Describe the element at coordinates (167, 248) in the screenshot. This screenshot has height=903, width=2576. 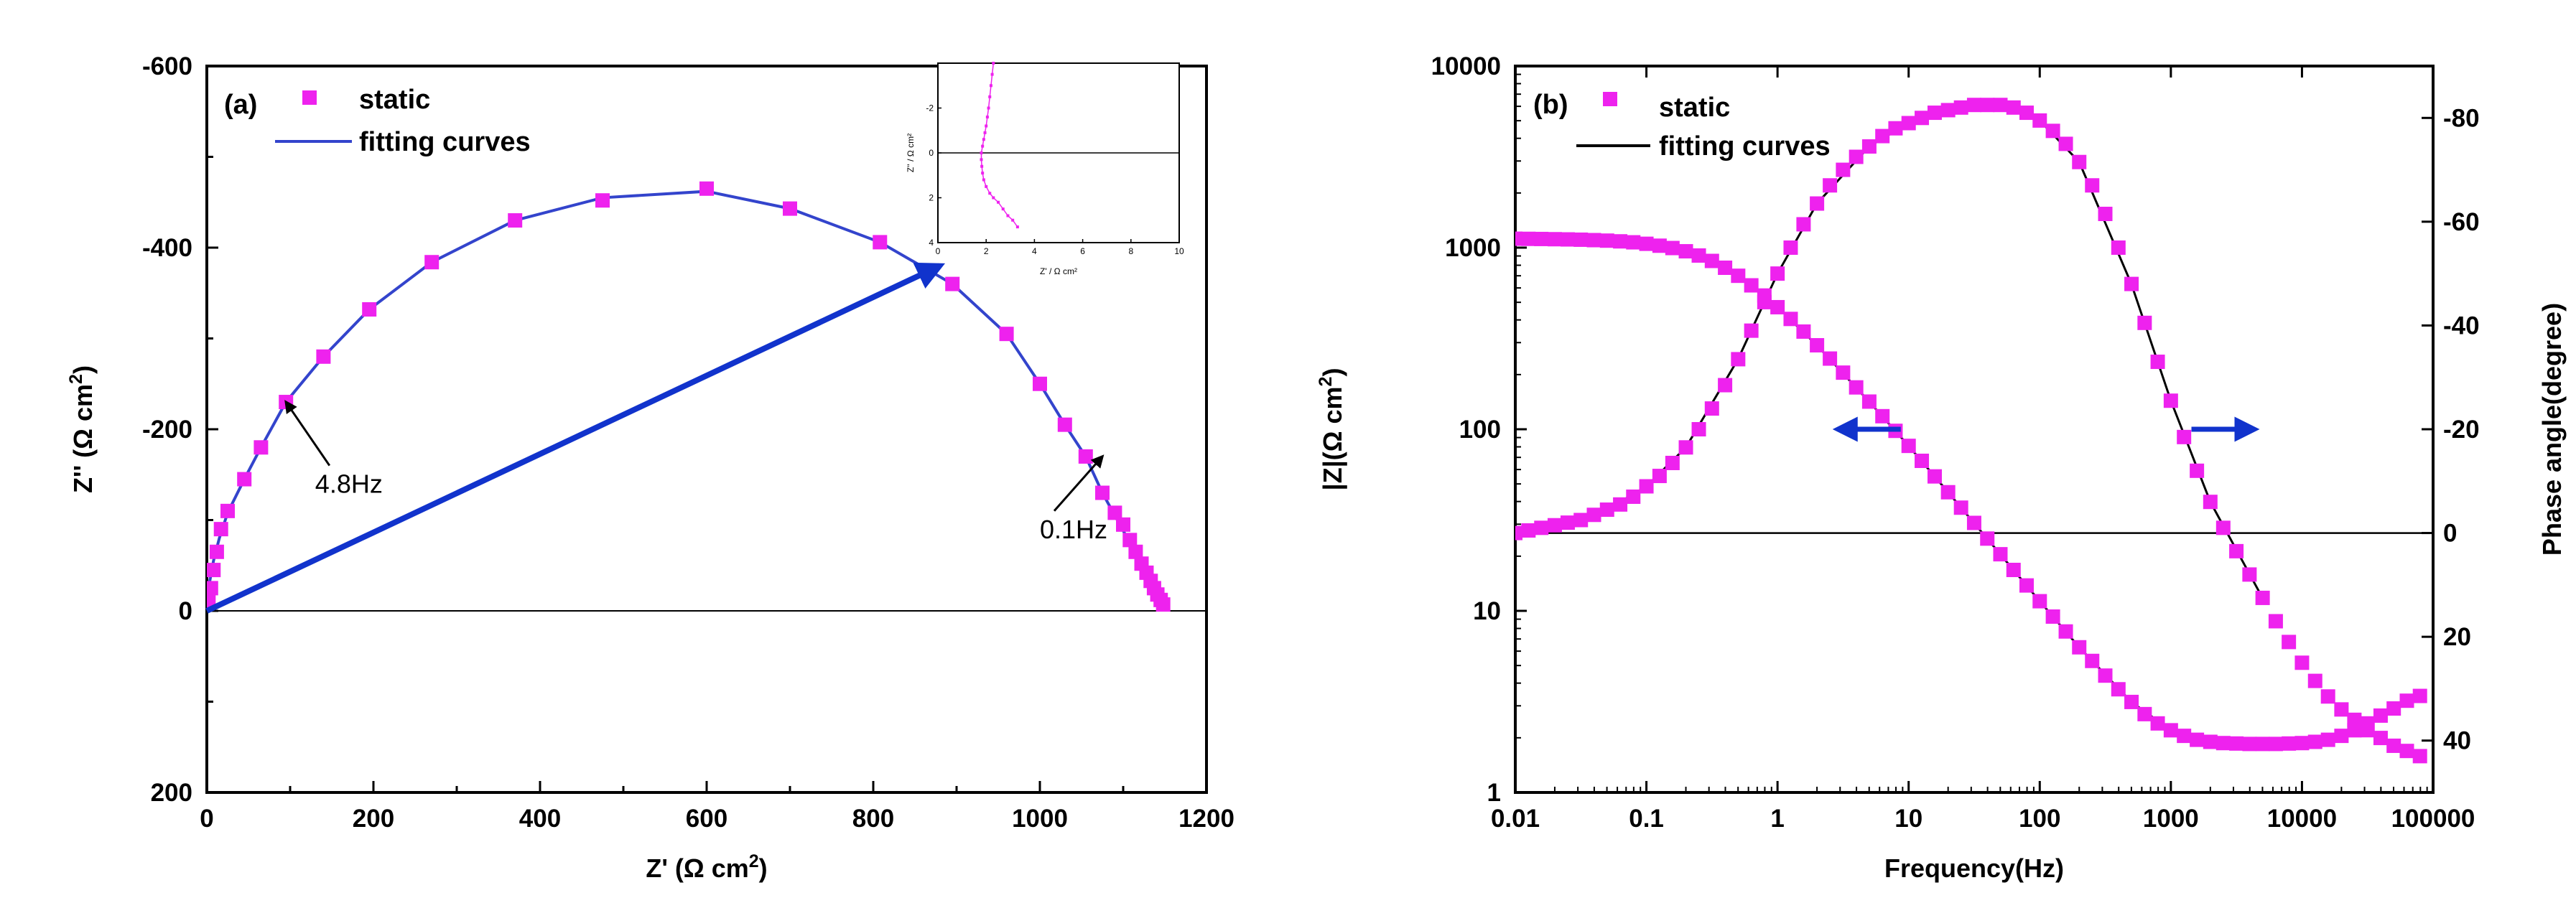
I see `y-tick-label: -400` at that location.